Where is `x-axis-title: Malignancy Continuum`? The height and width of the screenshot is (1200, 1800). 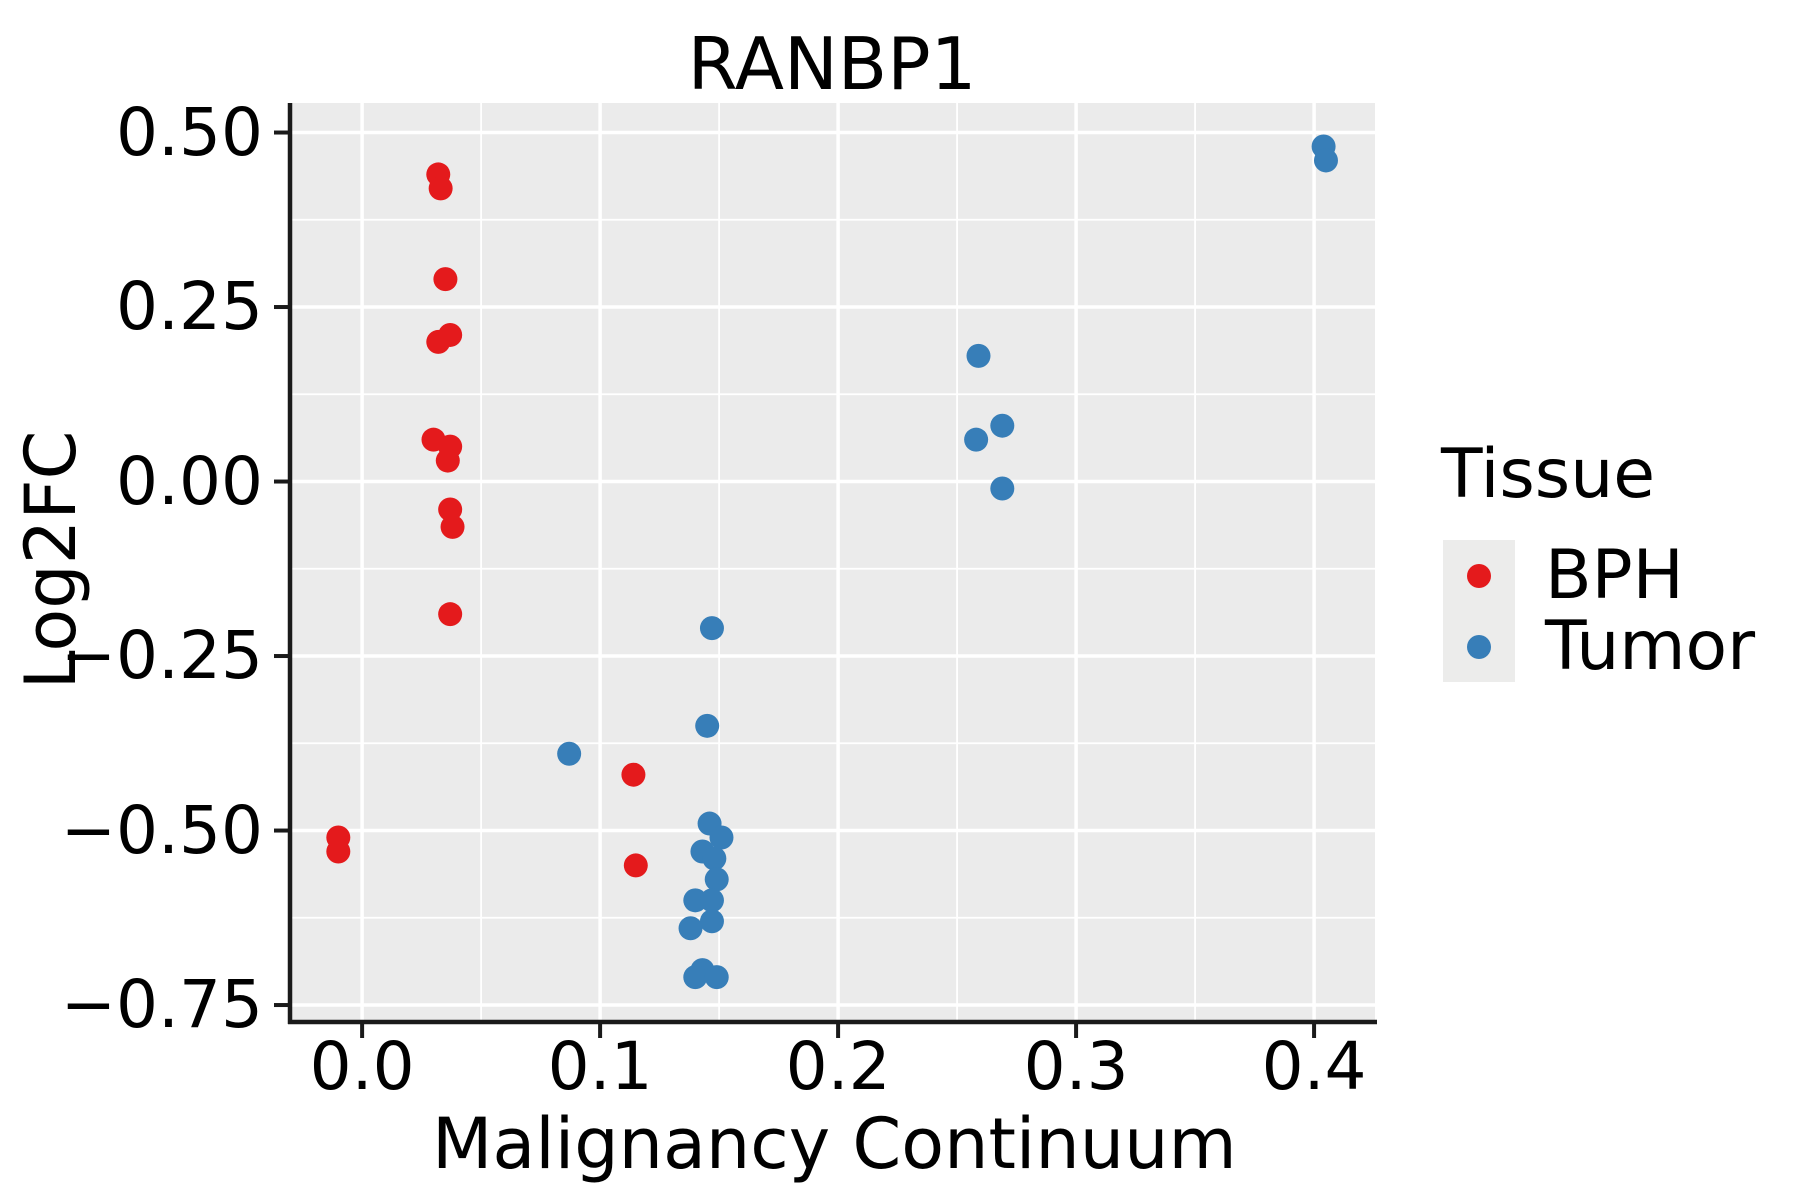
x-axis-title: Malignancy Continuum is located at coordinates (834, 1144).